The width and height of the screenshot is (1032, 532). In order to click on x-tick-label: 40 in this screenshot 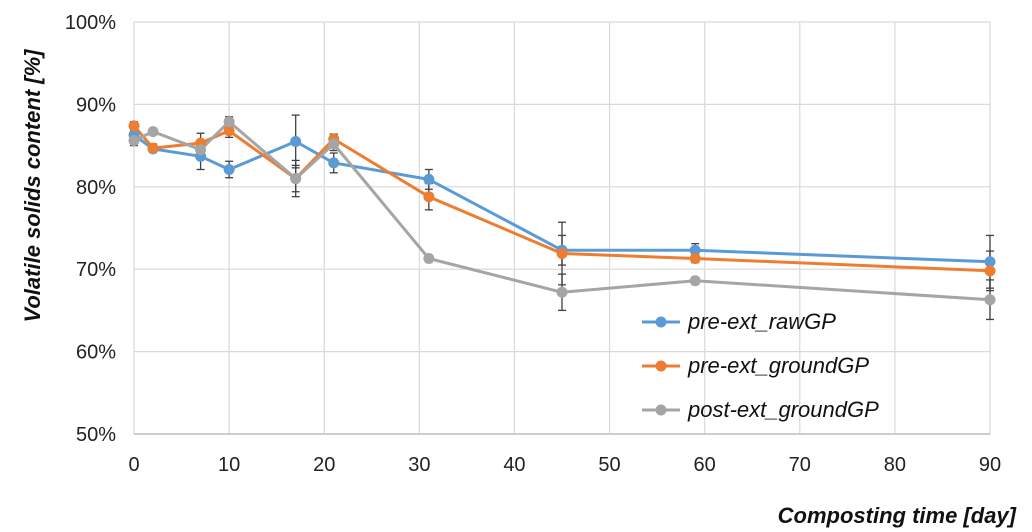, I will do `click(514, 465)`.